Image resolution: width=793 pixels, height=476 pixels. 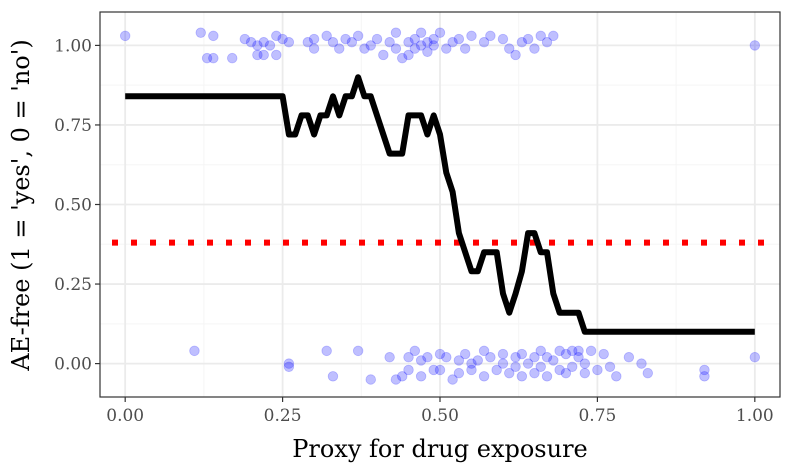 I want to click on x-tick-label: 1.00, so click(x=755, y=416).